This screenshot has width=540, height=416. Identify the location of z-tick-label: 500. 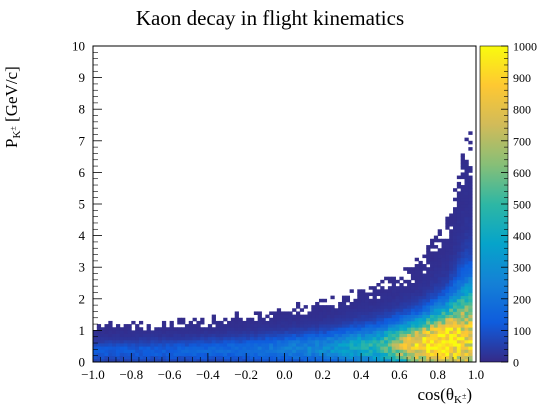
(522, 205).